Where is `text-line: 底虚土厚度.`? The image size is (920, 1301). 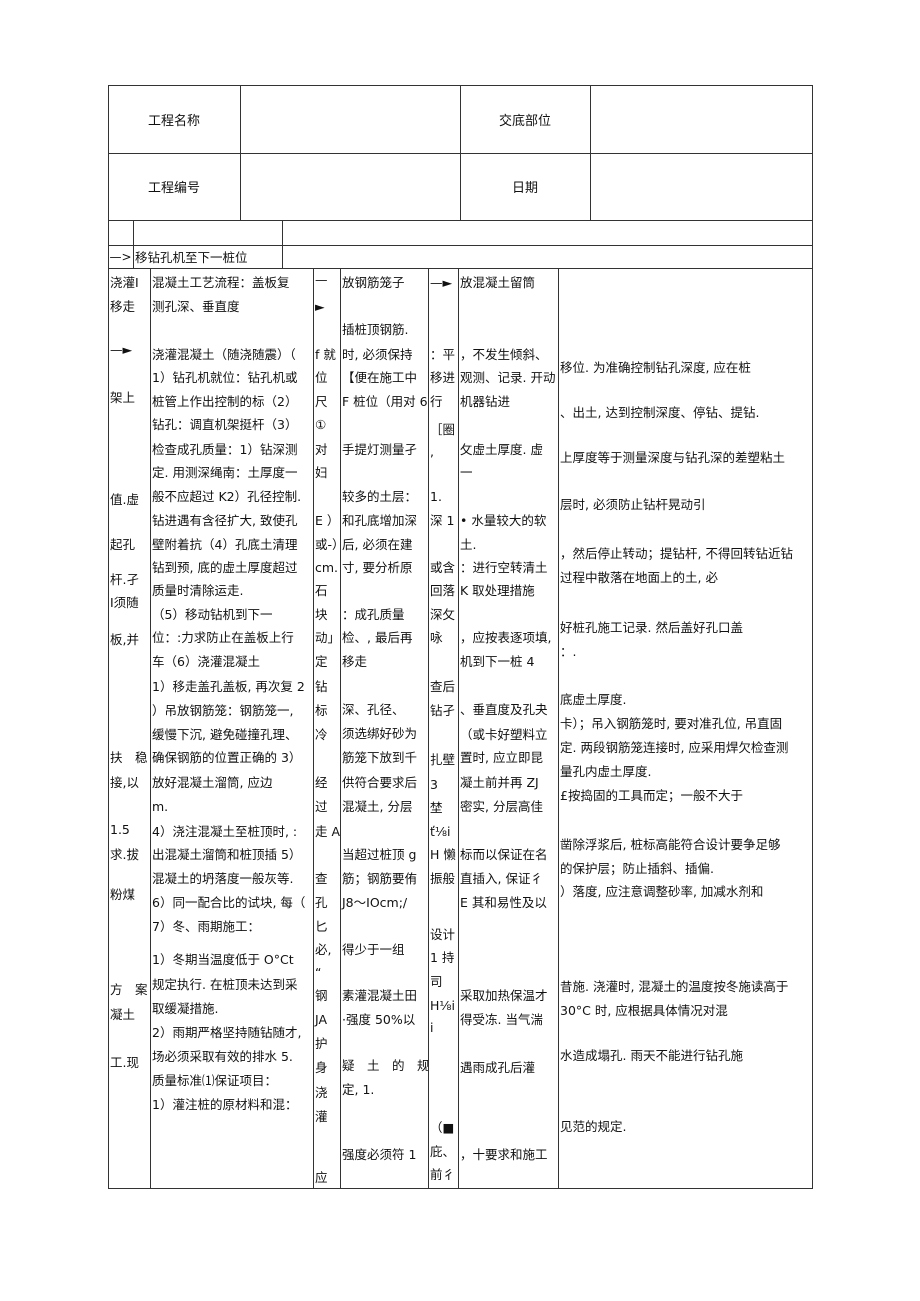
text-line: 底虚土厚度. is located at coordinates (593, 699).